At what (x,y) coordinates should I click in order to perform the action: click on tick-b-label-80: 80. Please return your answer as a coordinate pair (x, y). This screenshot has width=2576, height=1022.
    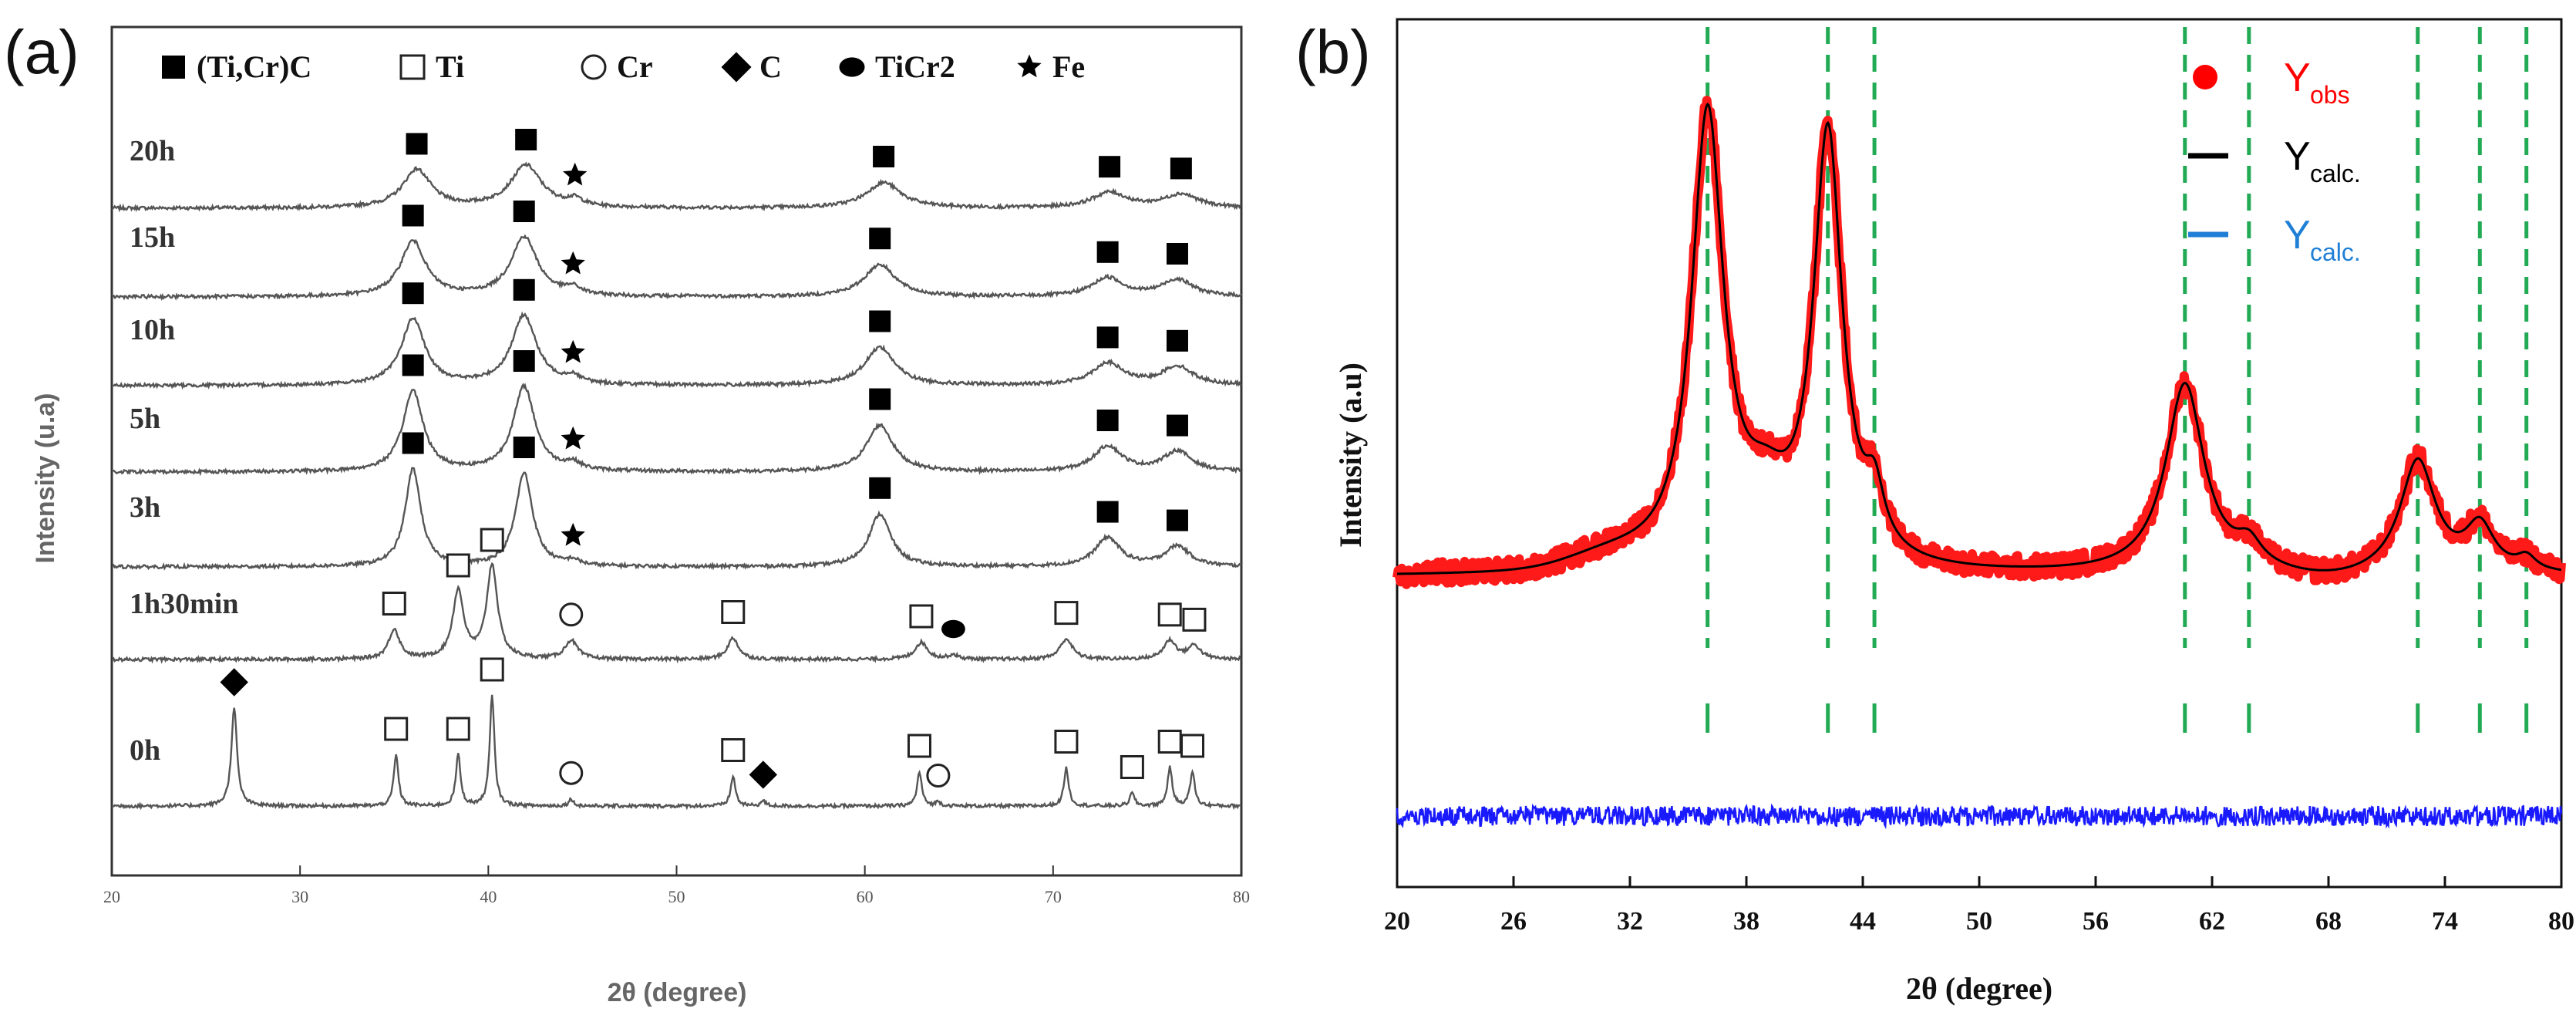
    Looking at the image, I should click on (2561, 921).